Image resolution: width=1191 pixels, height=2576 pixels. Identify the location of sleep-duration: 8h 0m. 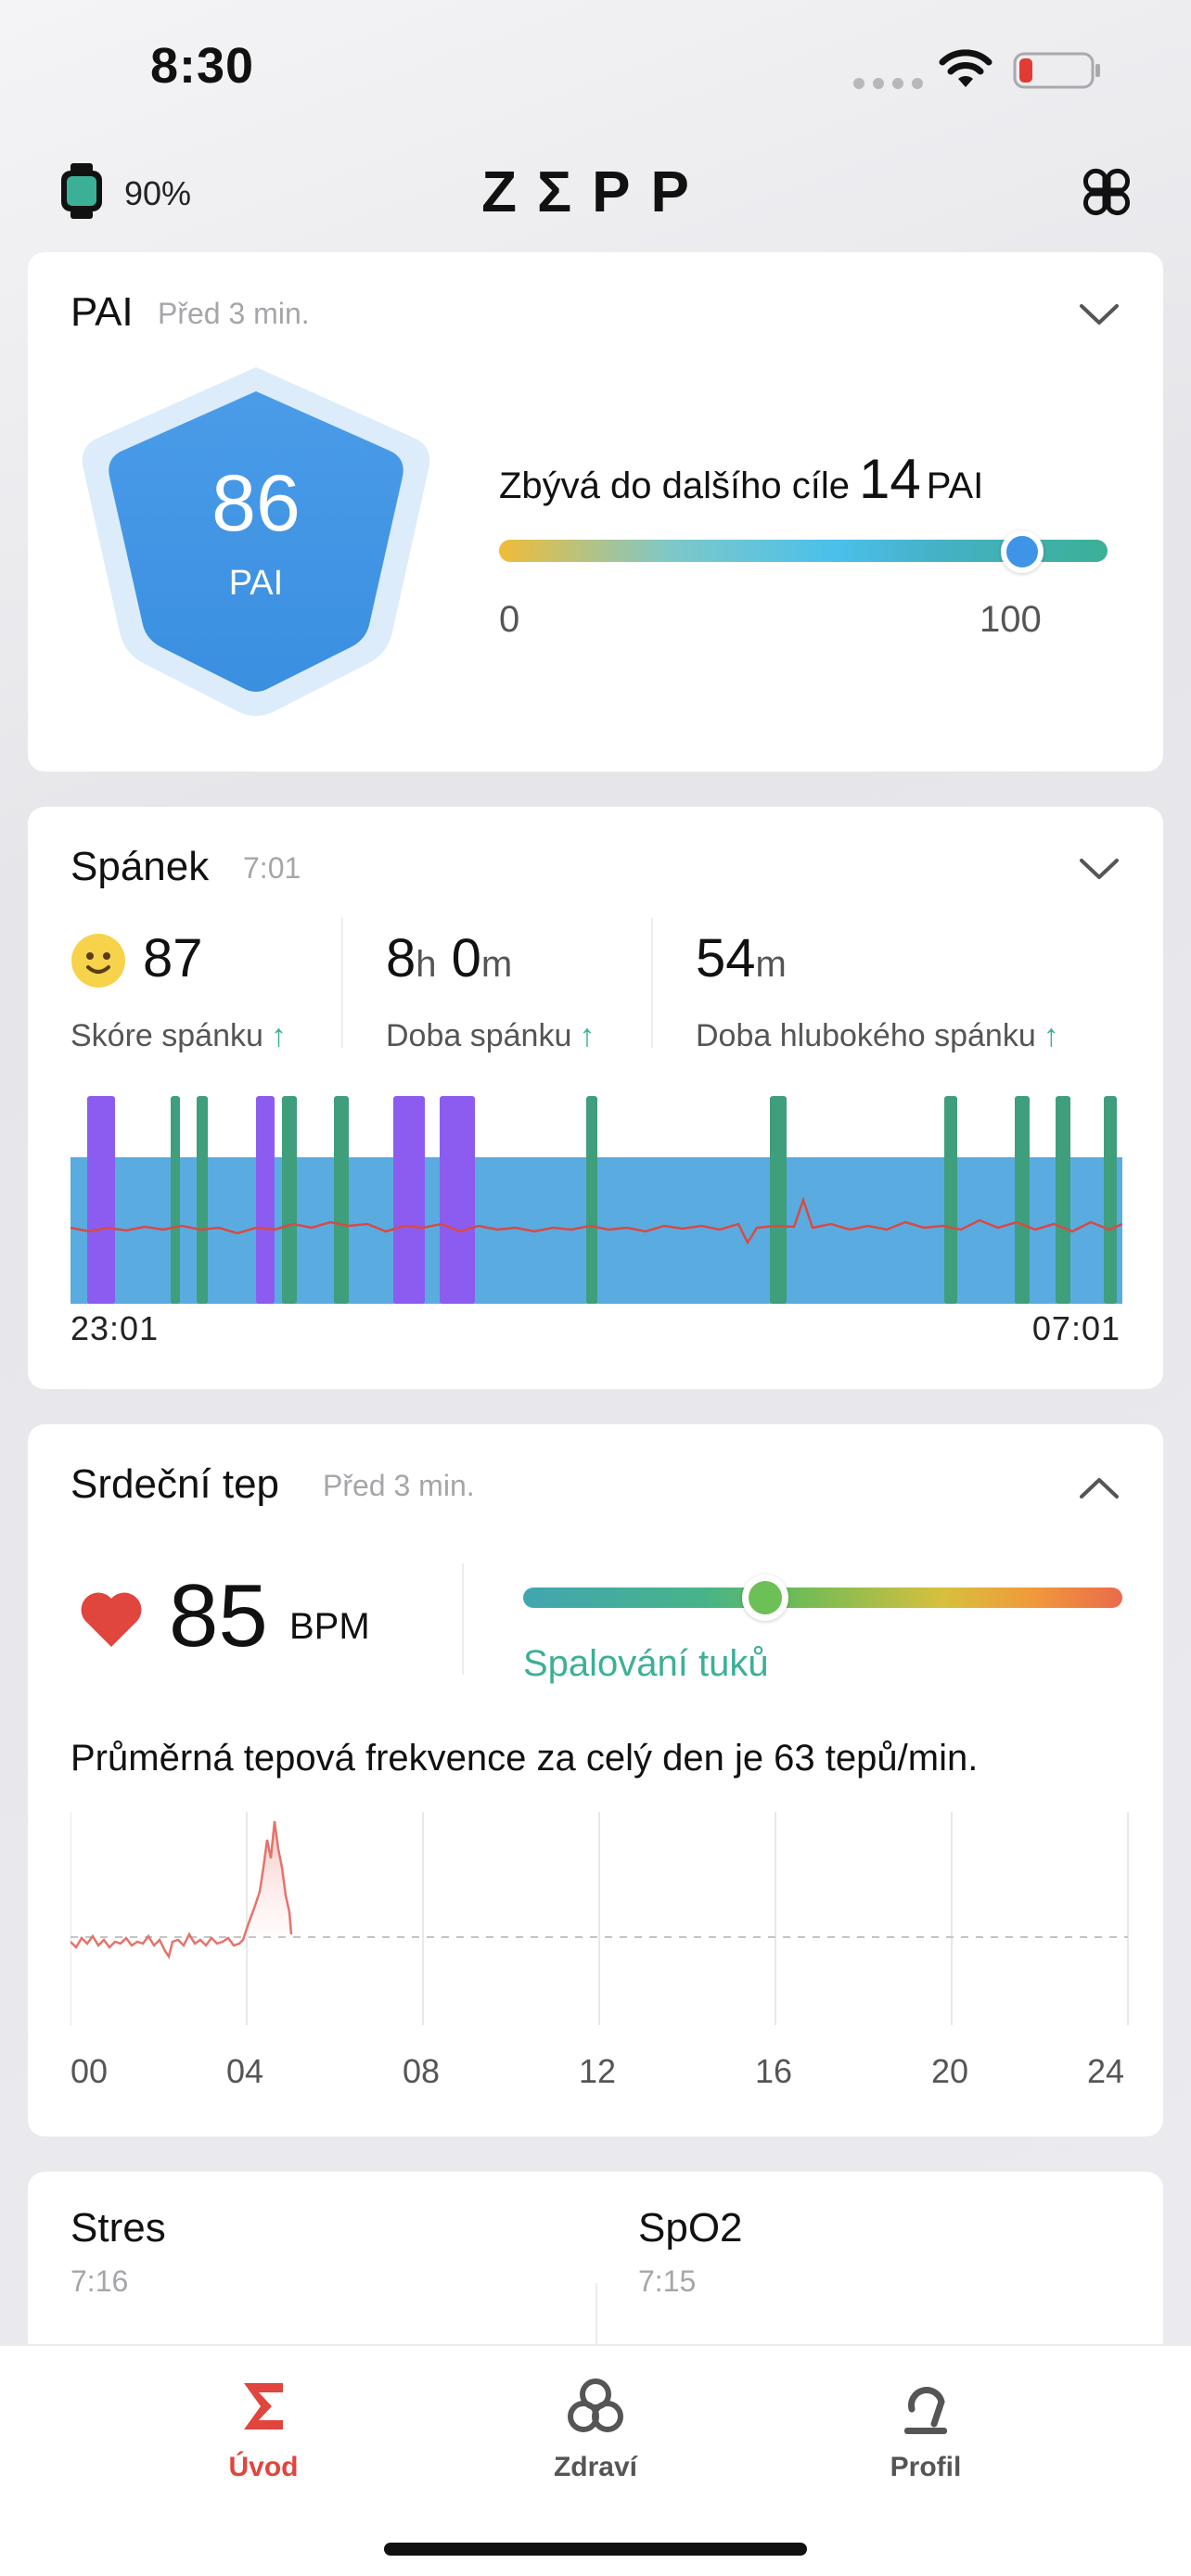
(449, 958).